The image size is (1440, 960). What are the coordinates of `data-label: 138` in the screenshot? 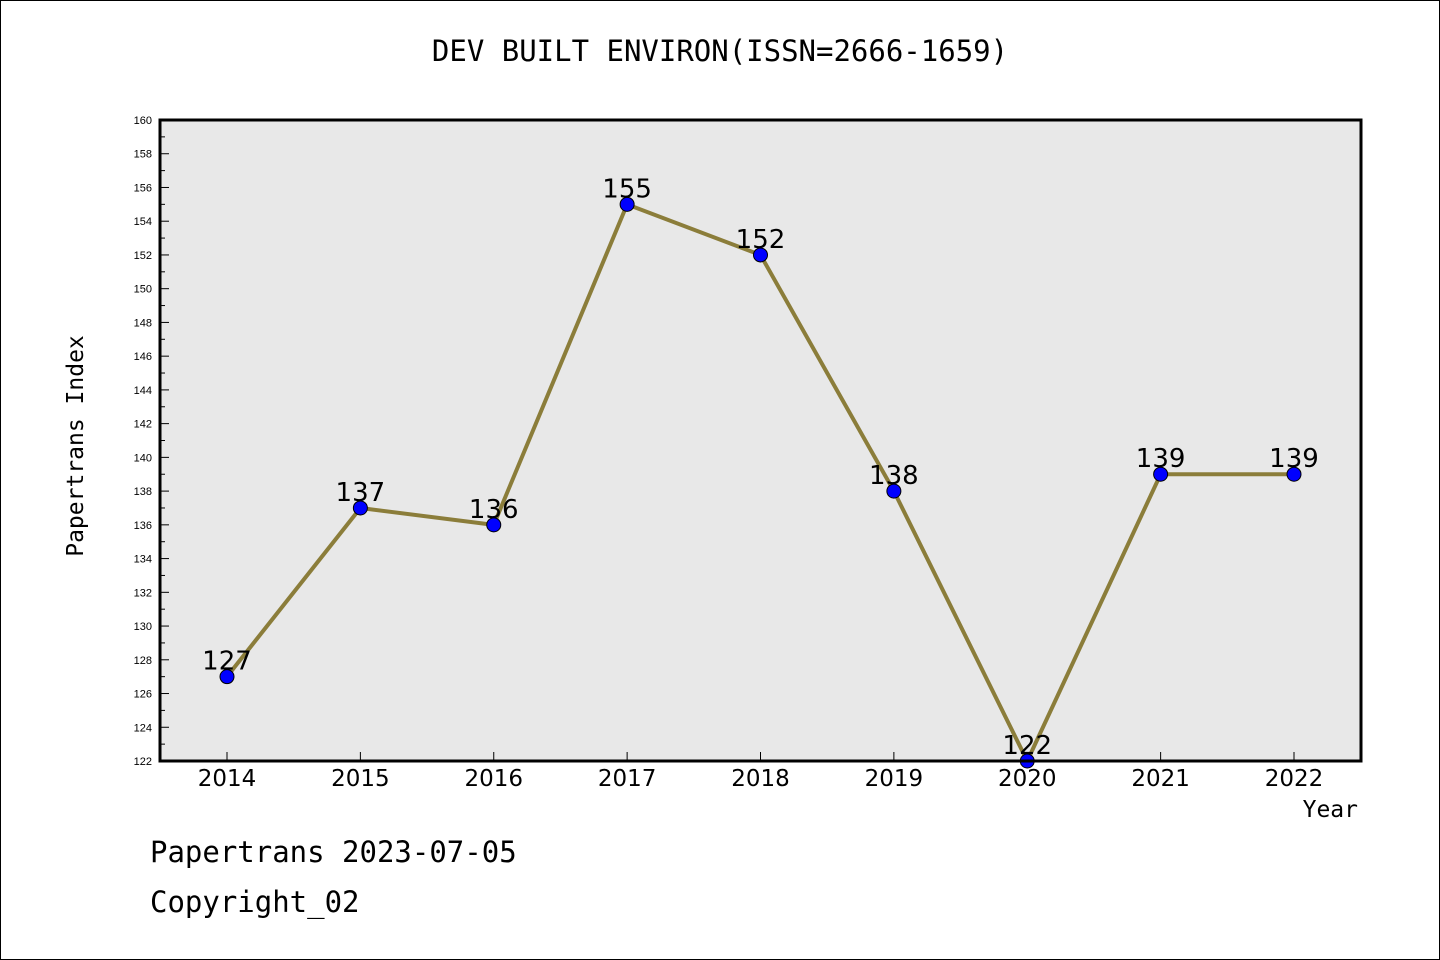 It's located at (894, 476).